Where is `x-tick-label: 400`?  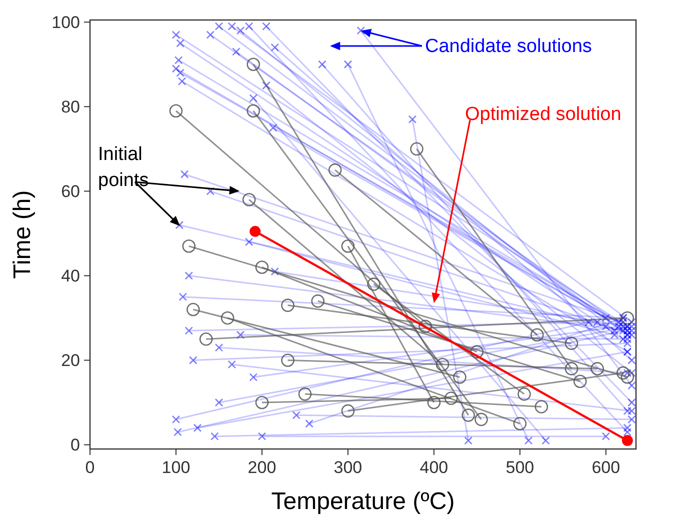 x-tick-label: 400 is located at coordinates (434, 467).